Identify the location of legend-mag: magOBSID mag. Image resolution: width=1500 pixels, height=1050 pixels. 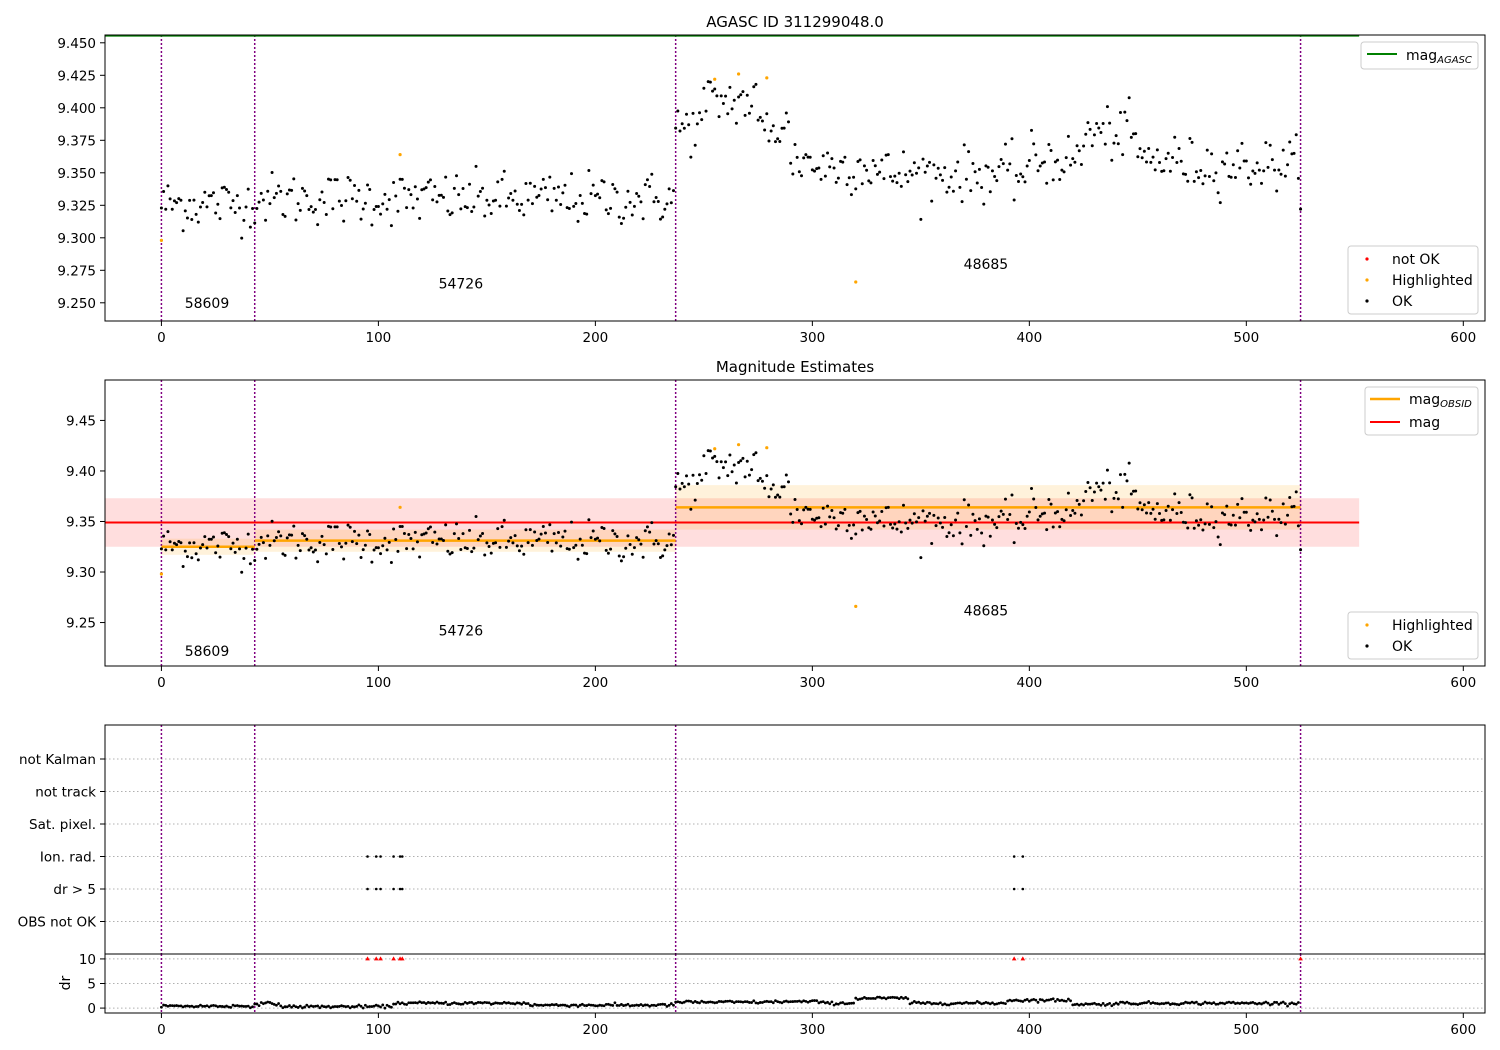
(1421, 411).